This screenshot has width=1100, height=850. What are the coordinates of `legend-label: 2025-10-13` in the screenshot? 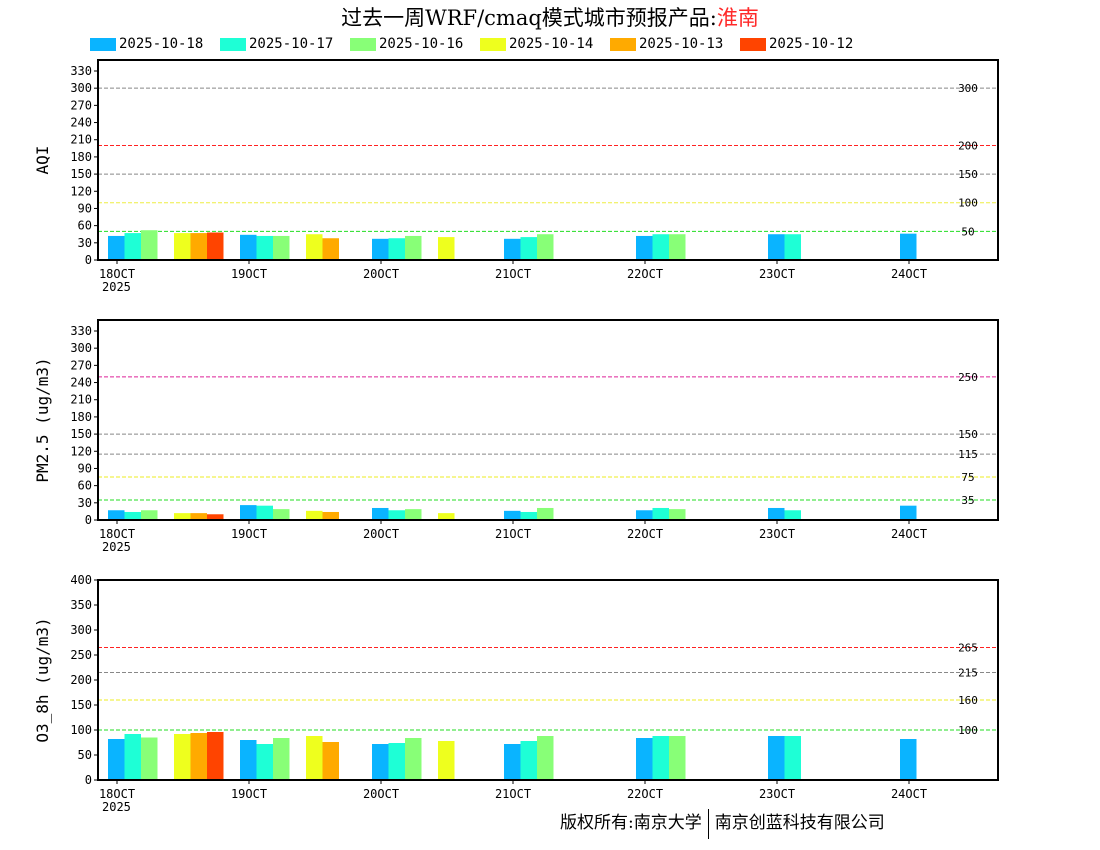 It's located at (681, 44).